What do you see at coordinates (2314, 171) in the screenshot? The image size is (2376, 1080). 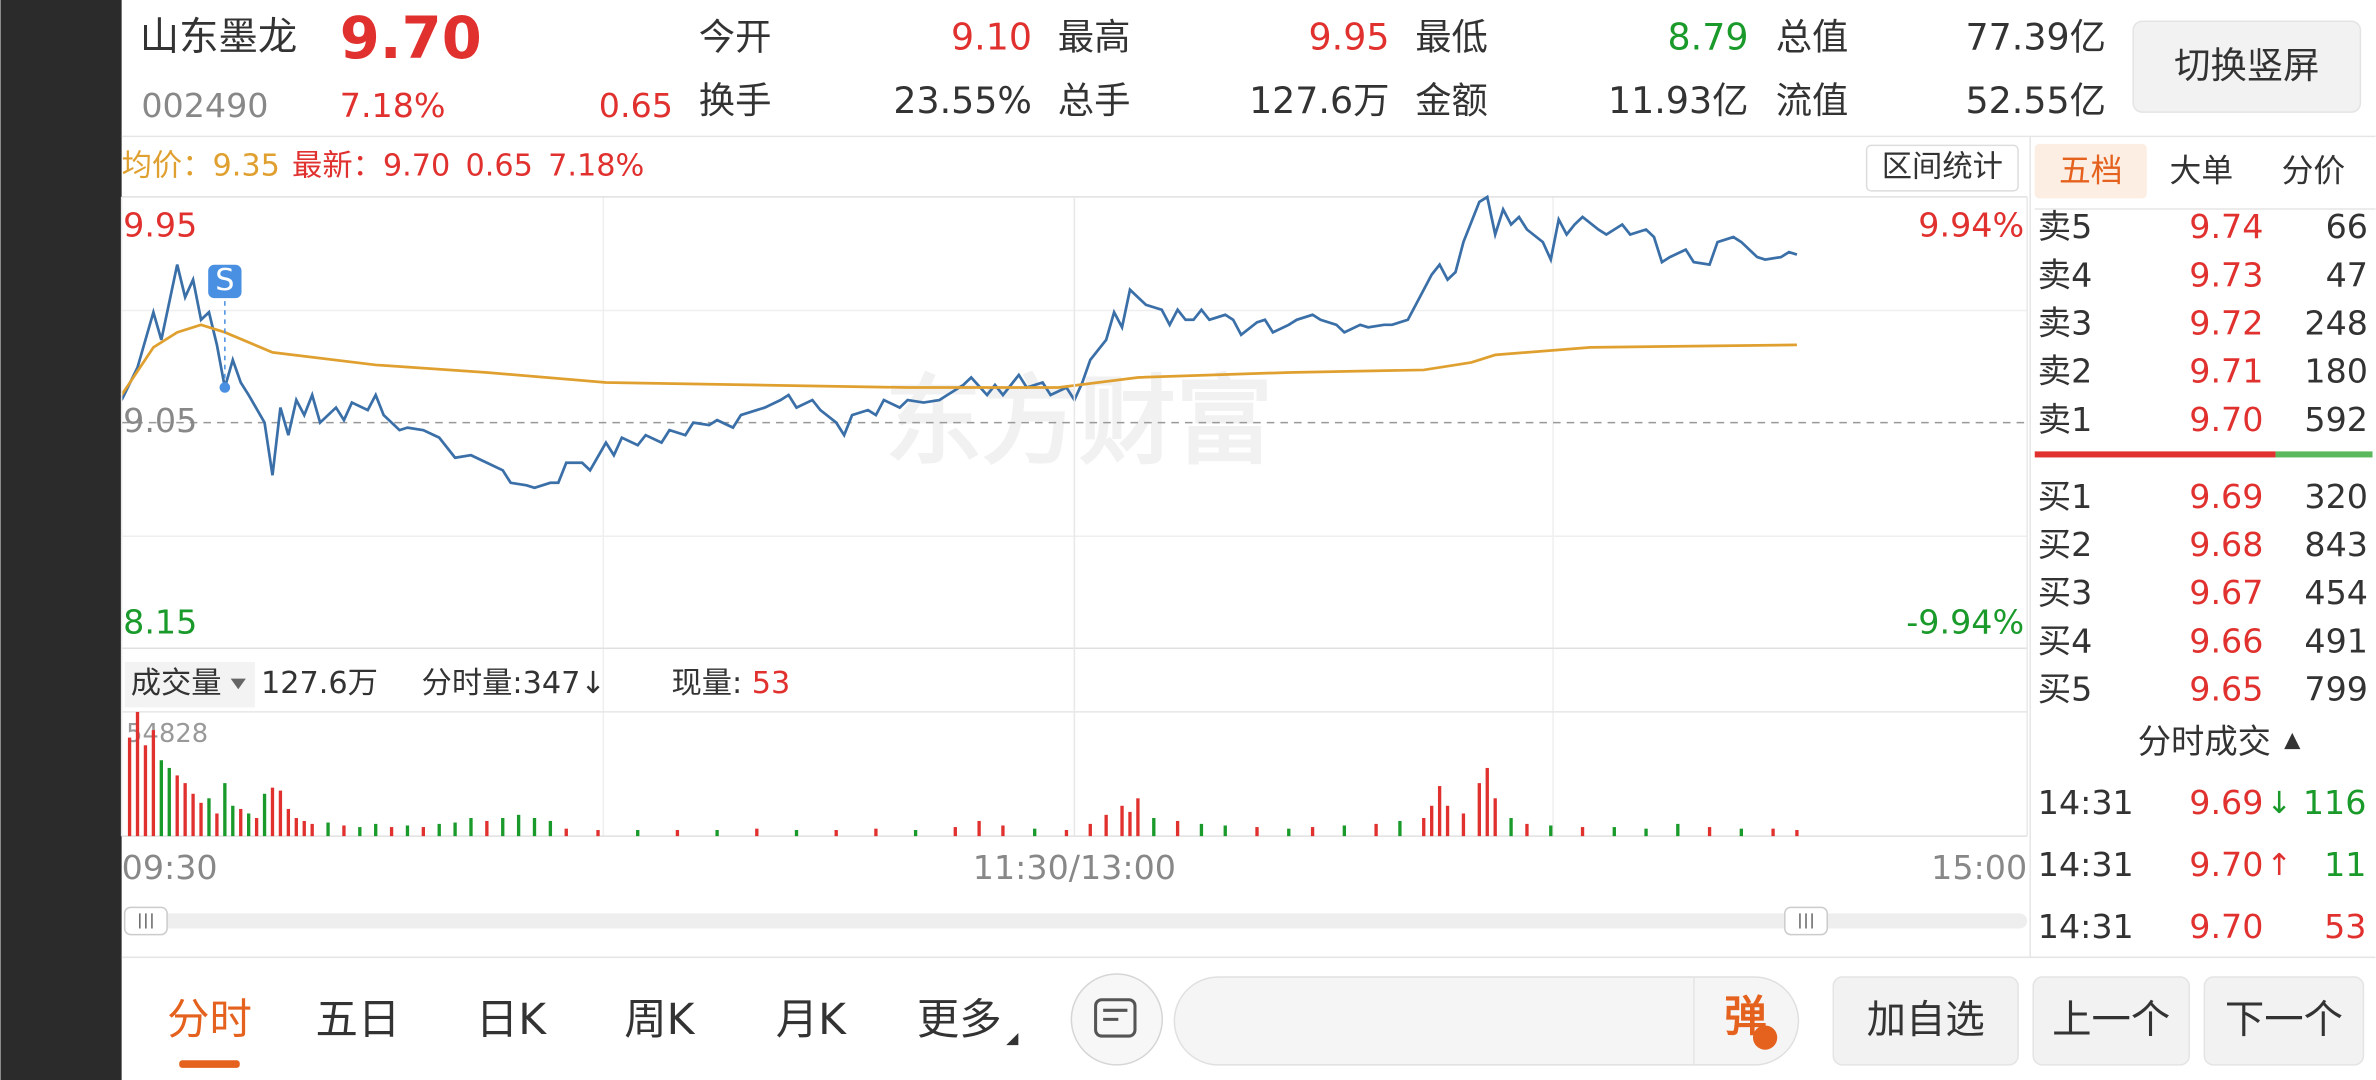 I see `order-tab: 分价` at bounding box center [2314, 171].